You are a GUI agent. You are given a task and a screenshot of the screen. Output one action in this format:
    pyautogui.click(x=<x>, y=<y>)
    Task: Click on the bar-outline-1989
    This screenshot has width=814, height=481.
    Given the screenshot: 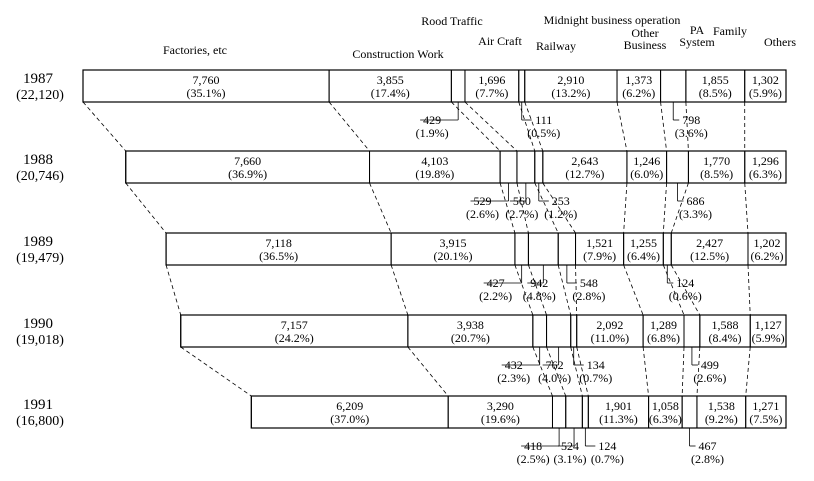 What is the action you would take?
    pyautogui.click(x=476, y=249)
    